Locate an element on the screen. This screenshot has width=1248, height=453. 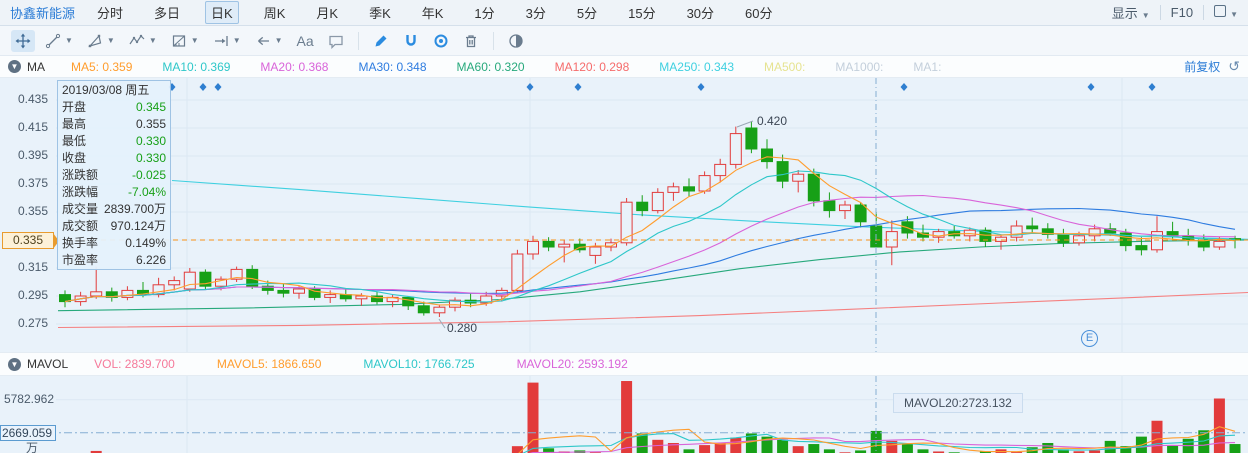
magnet-tool-button is located at coordinates (411, 41).